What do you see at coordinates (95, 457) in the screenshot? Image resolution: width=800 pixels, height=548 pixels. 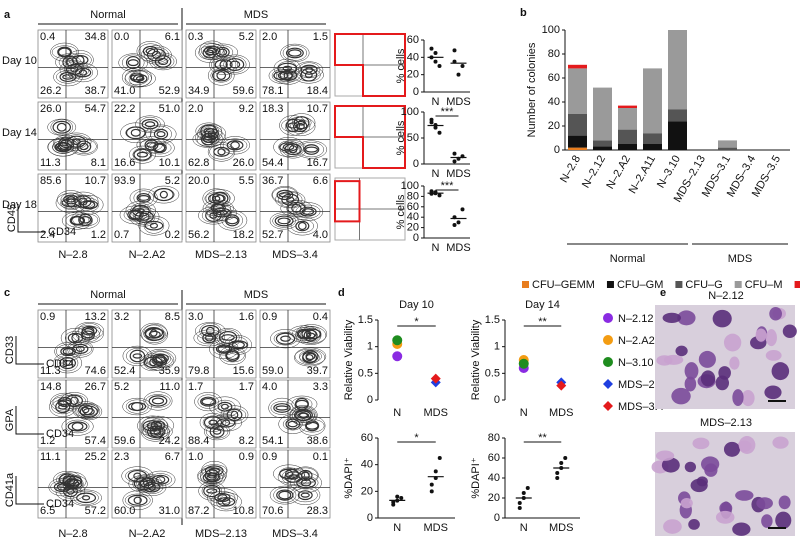 I see `quadrant-value: 25.2` at bounding box center [95, 457].